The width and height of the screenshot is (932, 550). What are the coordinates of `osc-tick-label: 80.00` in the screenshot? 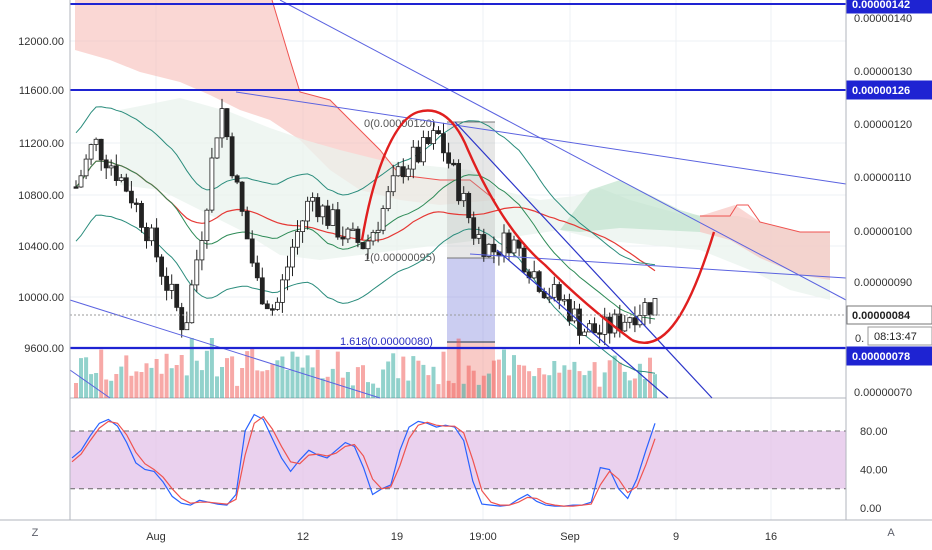 It's located at (874, 432).